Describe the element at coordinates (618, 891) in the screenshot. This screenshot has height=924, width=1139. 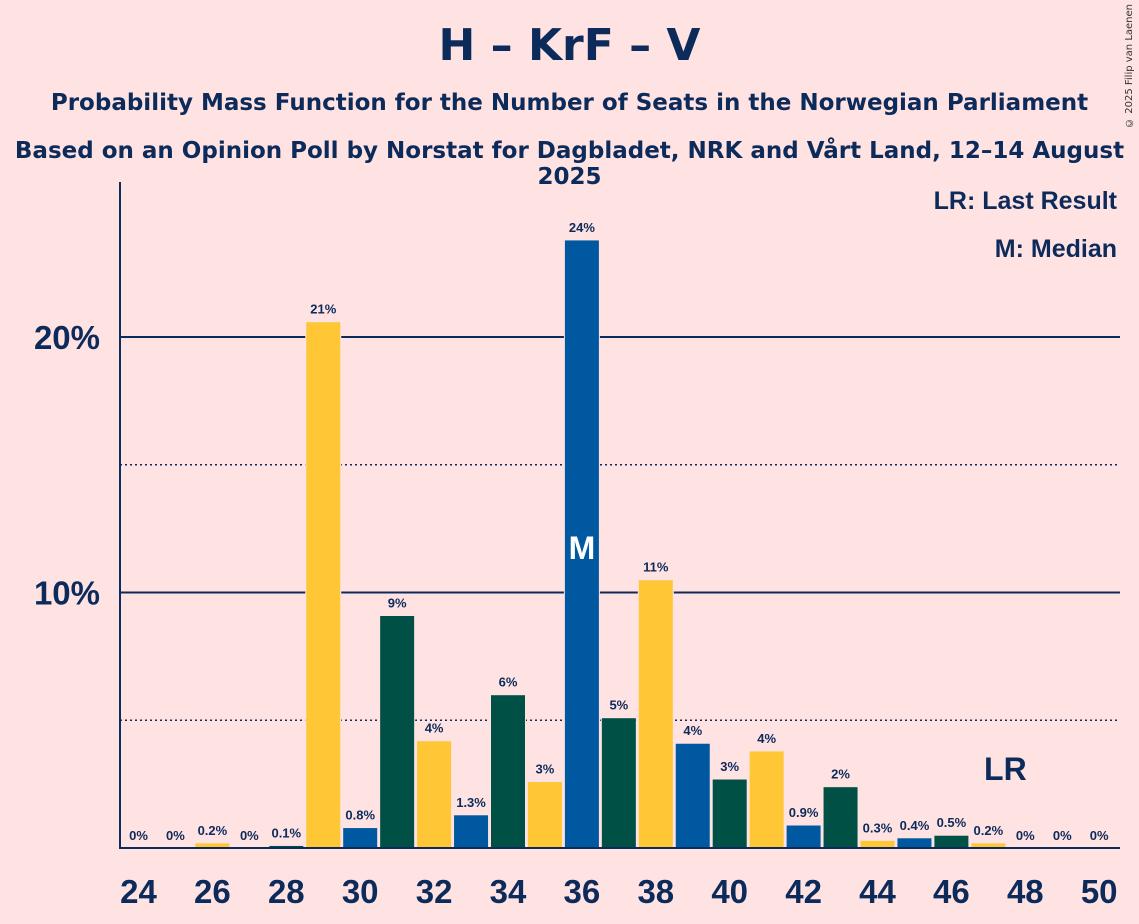
I see `x-tick-labels: 24 26 28 30 32 34 36 38 40 42 44 46 48 50` at that location.